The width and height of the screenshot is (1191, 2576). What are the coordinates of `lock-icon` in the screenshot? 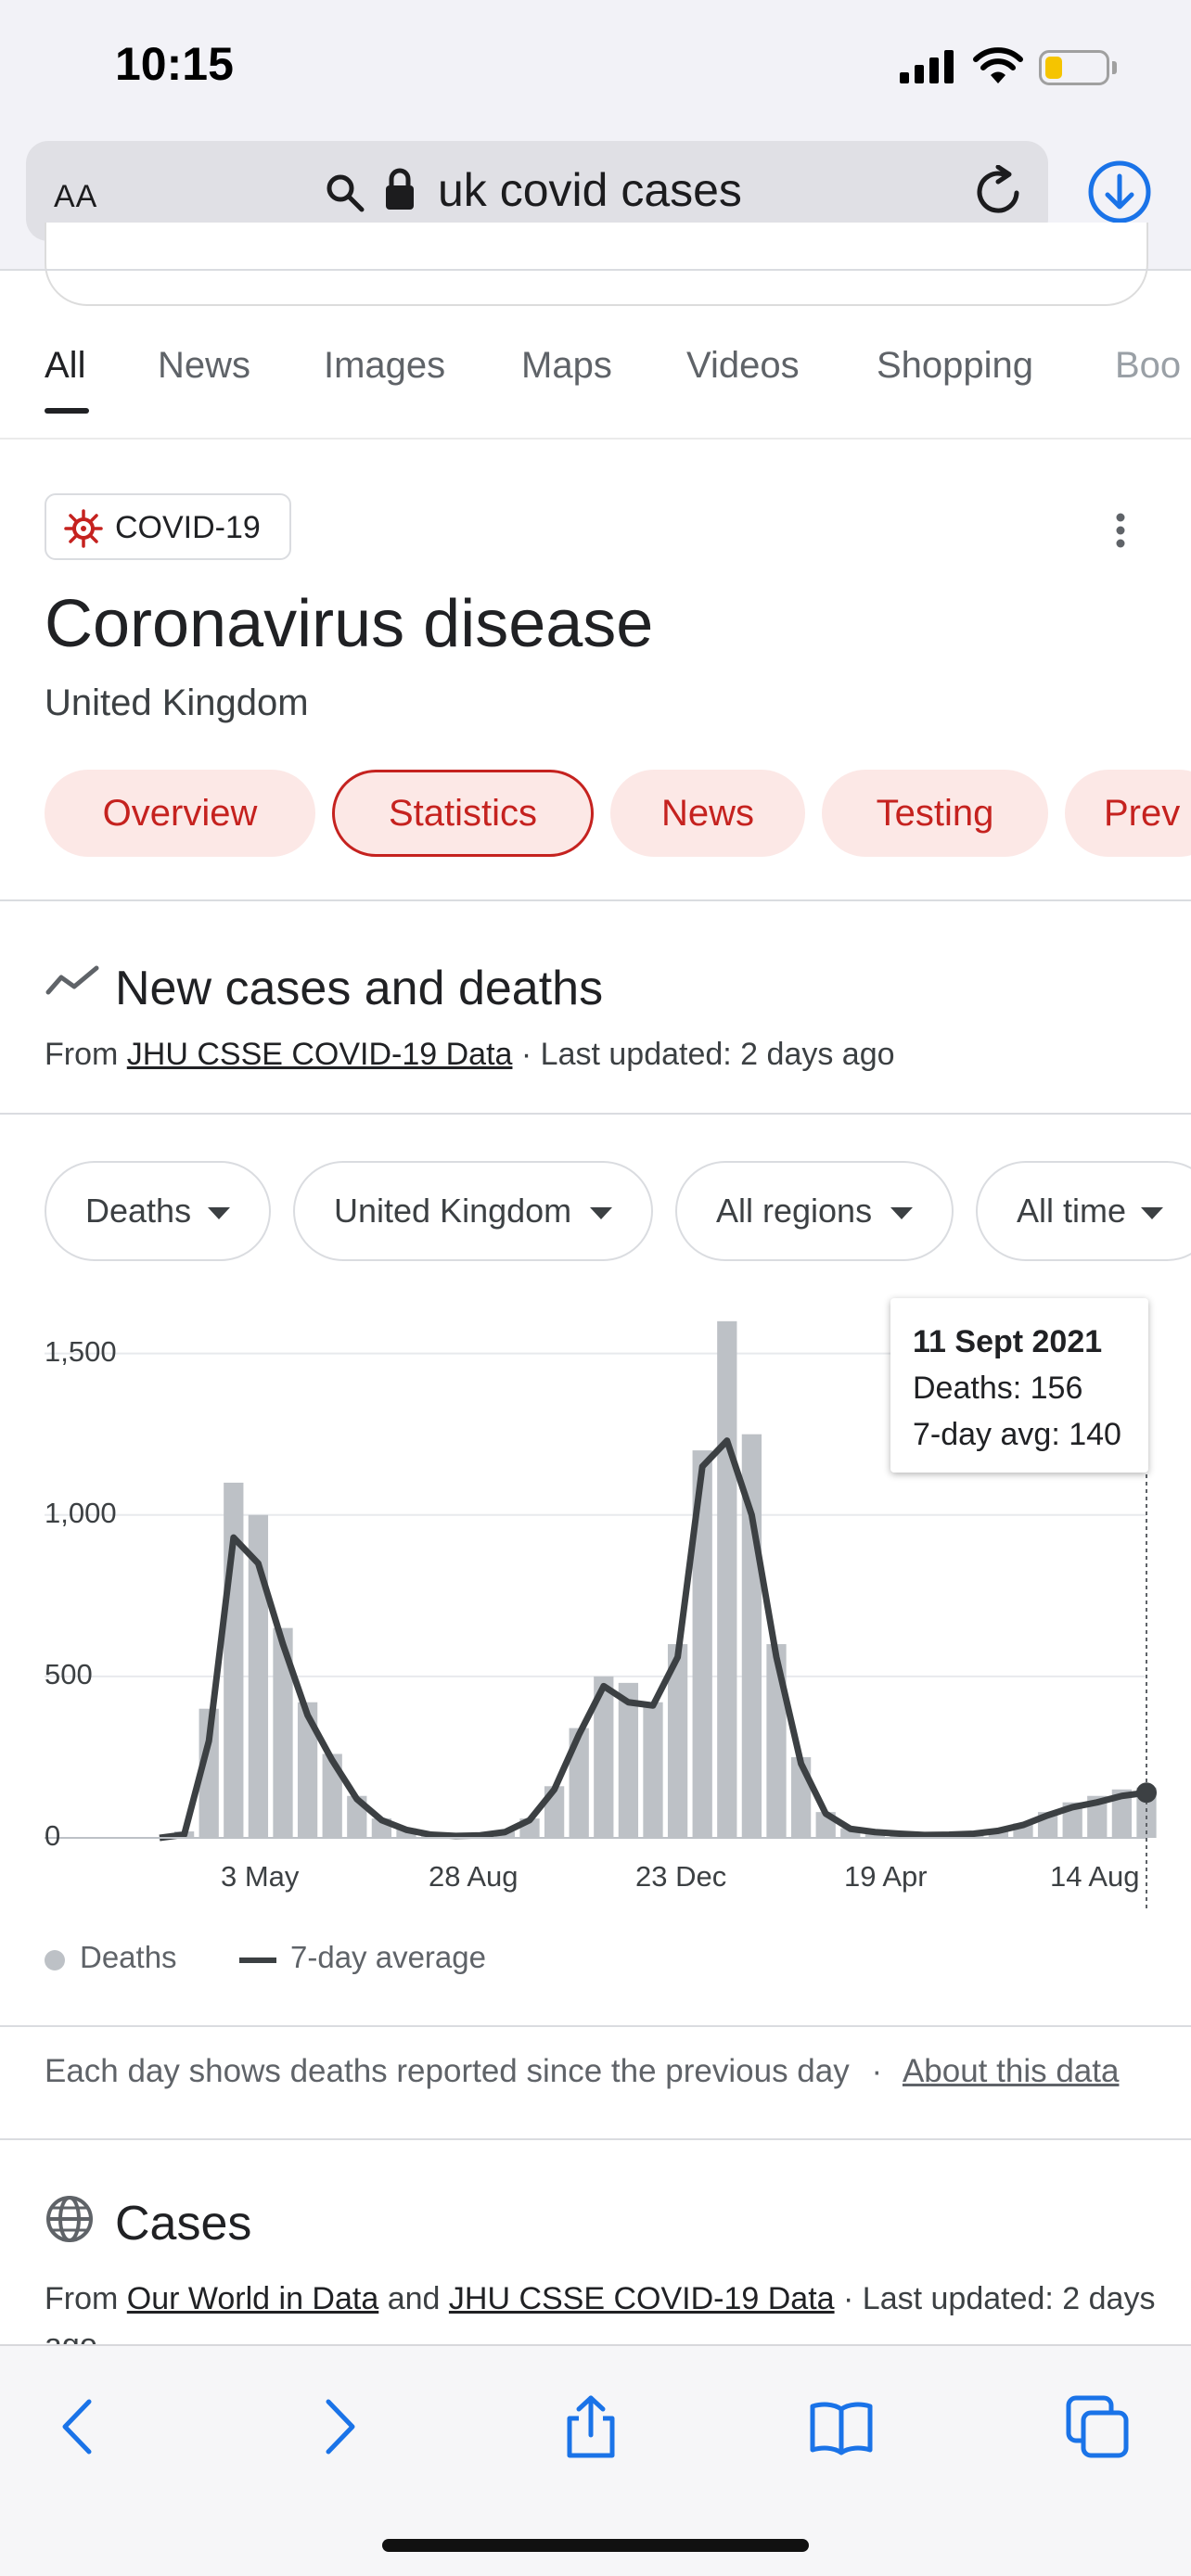 It's located at (400, 189).